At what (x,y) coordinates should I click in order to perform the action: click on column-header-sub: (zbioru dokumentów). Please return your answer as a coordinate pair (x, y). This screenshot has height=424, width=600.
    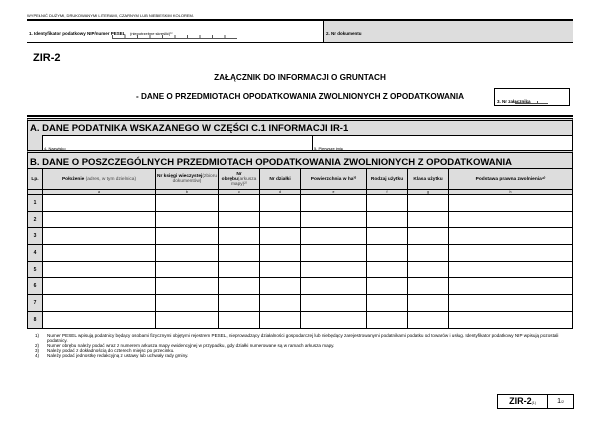
    Looking at the image, I should click on (194, 179).